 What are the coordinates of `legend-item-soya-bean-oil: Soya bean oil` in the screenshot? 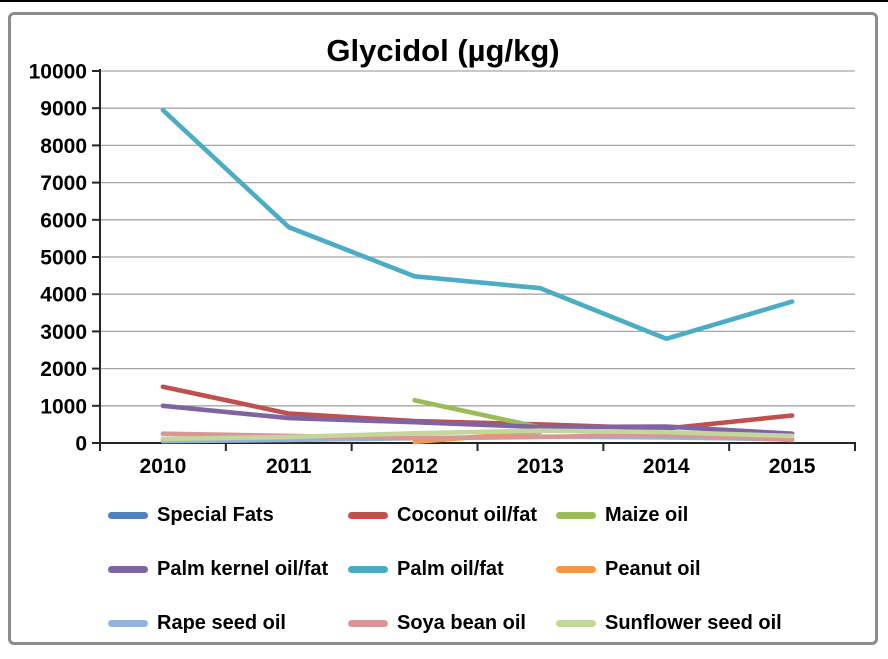 It's located at (452, 623).